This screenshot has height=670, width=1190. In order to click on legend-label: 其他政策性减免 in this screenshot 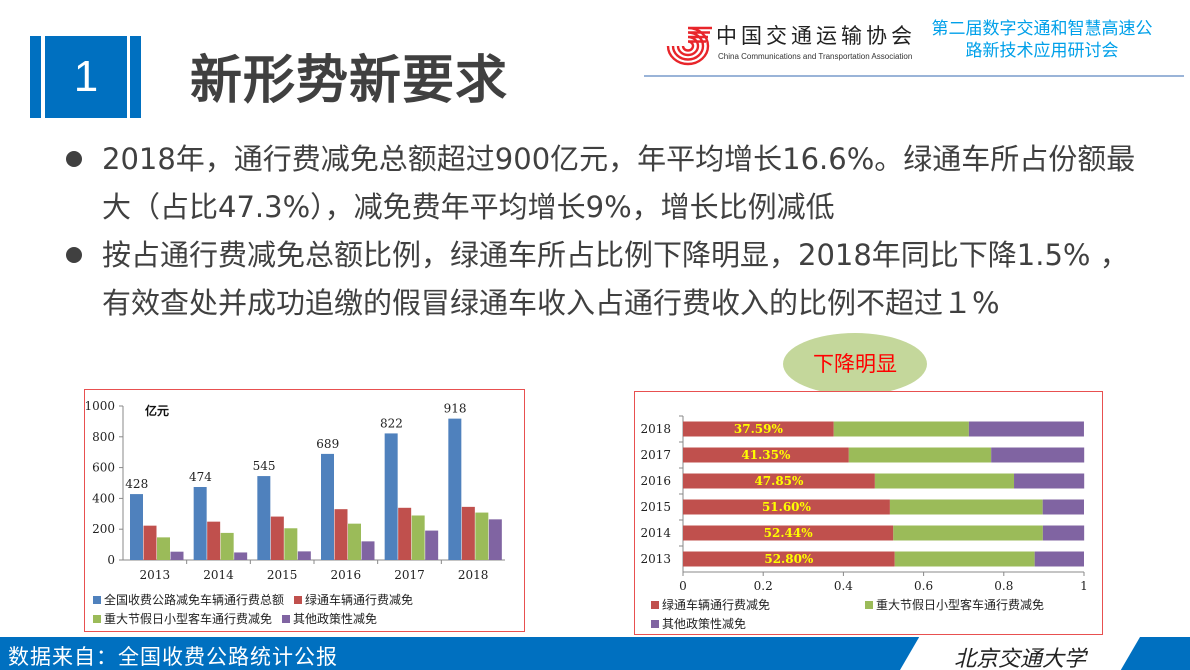, I will do `click(335, 619)`.